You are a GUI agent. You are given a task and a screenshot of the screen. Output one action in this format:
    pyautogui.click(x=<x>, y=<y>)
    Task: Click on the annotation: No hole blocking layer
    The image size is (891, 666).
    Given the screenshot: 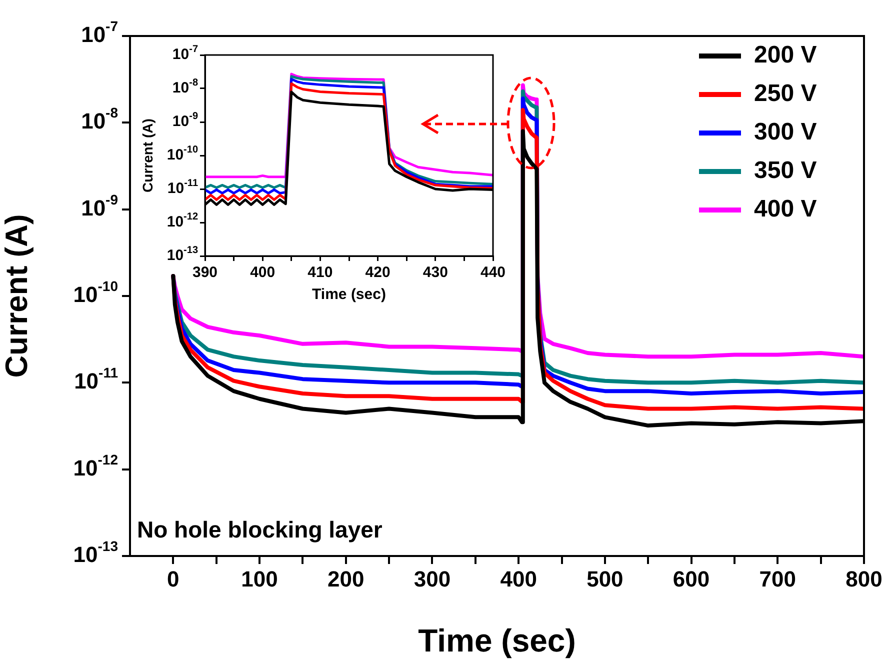 What is the action you would take?
    pyautogui.click(x=259, y=529)
    